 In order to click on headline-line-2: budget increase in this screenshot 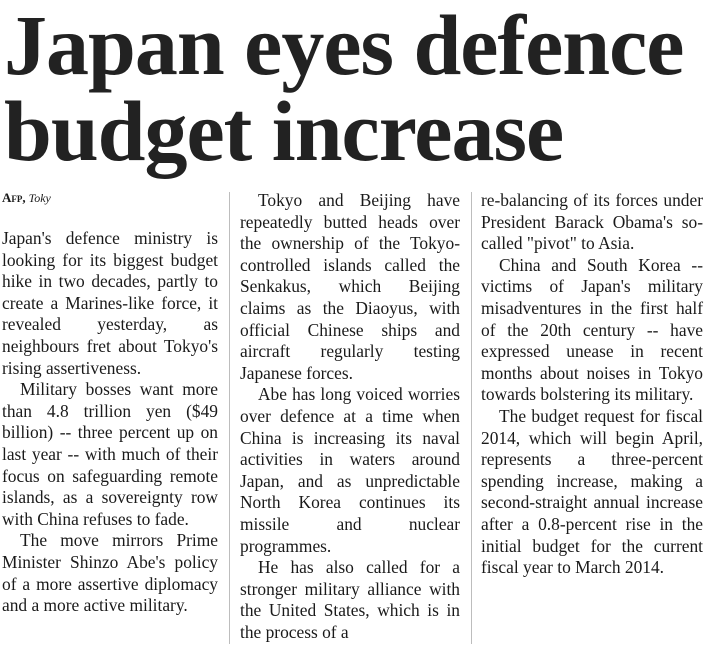, I will do `click(284, 131)`.